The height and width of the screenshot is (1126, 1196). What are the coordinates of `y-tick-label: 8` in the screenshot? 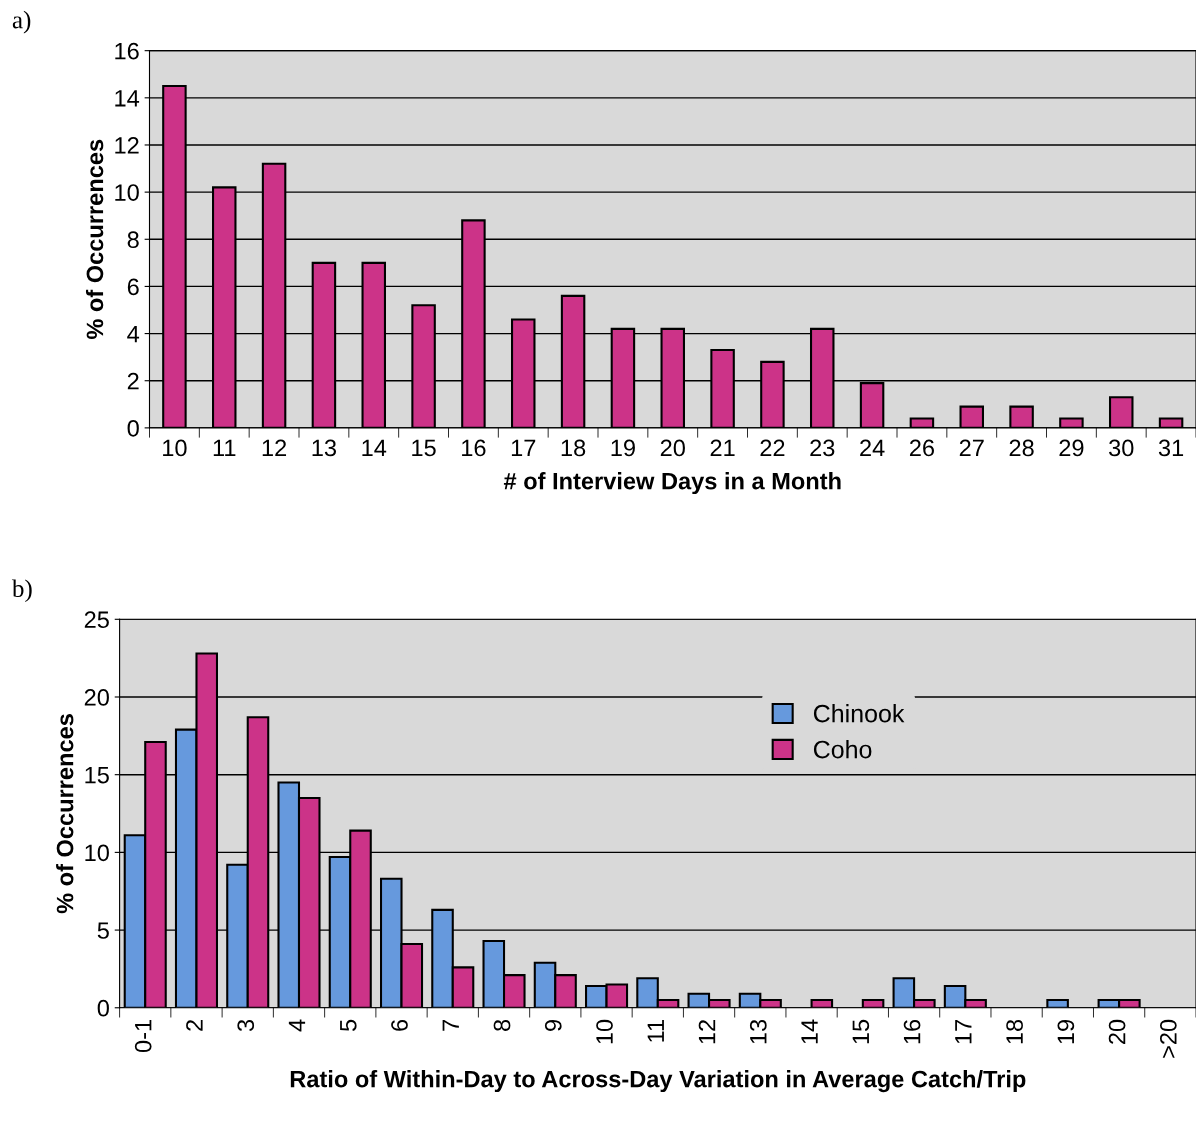 It's located at (133, 240).